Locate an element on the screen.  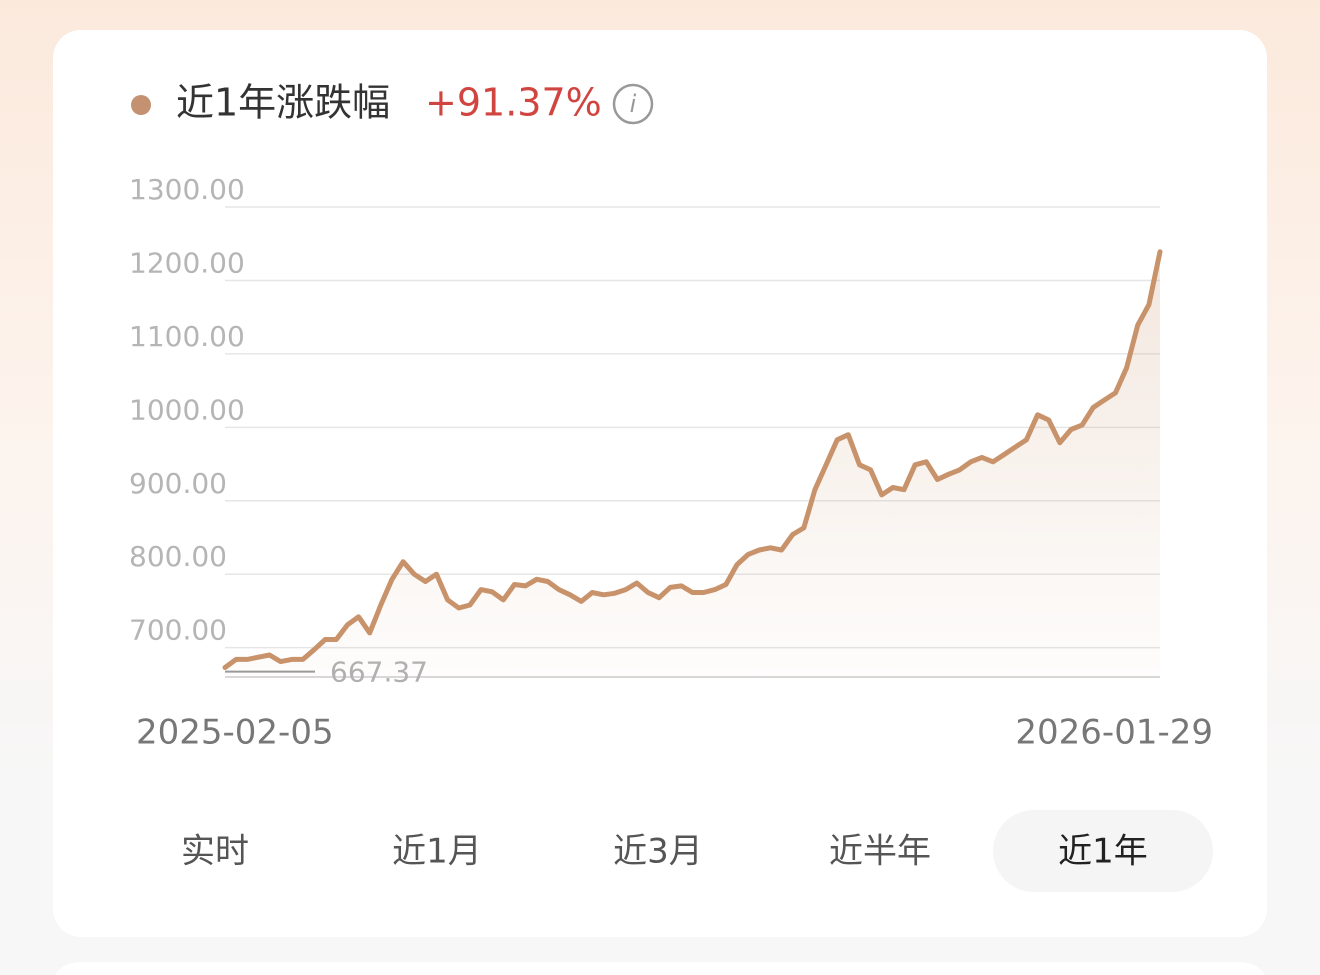
info-icon-glyph: i is located at coordinates (633, 104).